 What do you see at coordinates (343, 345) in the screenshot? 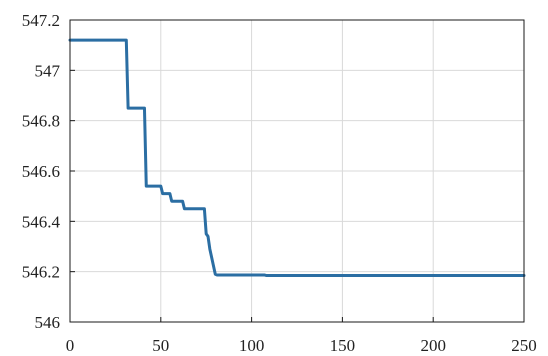
I see `x-tick-label: 150` at bounding box center [343, 345].